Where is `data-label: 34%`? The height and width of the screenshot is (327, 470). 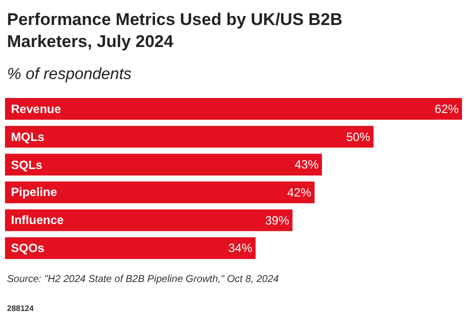
data-label: 34% is located at coordinates (240, 248).